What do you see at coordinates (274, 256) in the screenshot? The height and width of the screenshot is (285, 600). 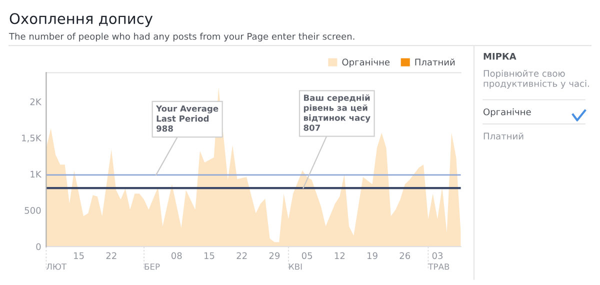 I see `x-tick-label: 29` at bounding box center [274, 256].